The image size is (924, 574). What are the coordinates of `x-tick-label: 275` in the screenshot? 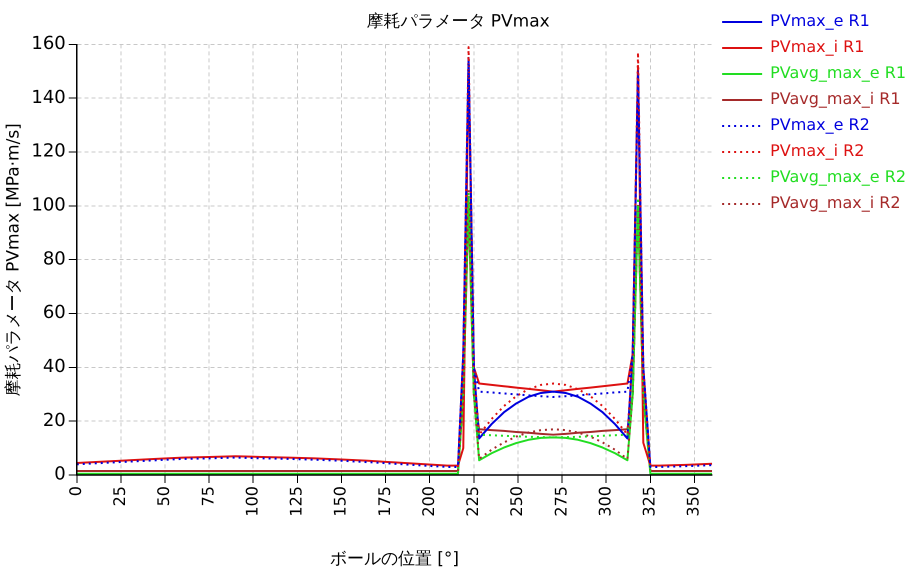 It's located at (560, 501).